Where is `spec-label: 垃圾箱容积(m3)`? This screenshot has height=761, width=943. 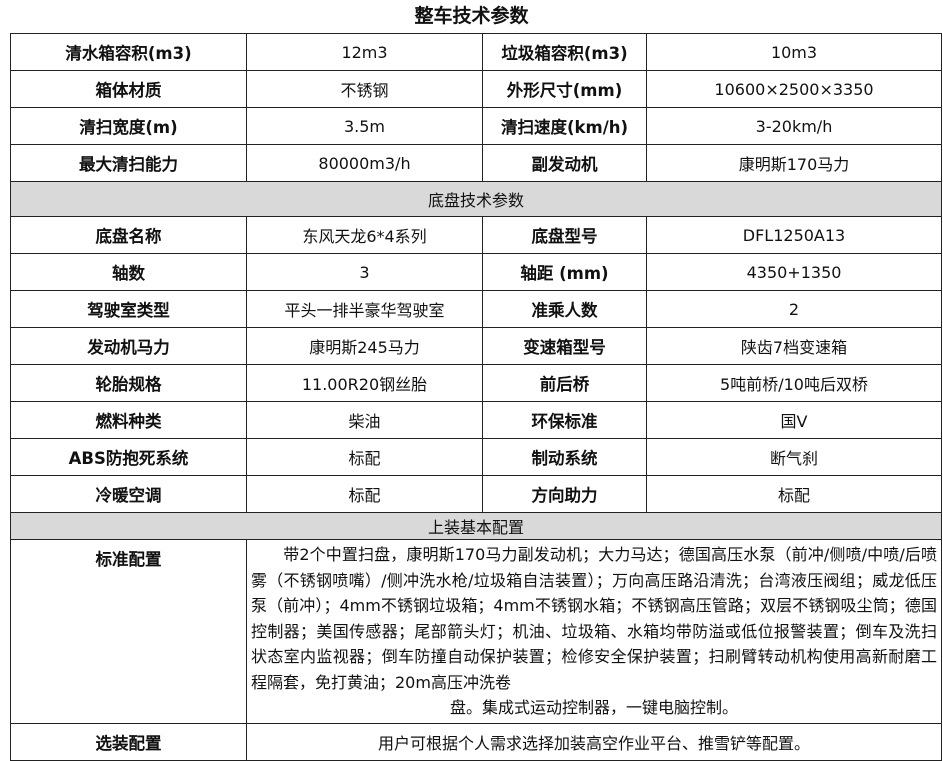 spec-label: 垃圾箱容积(m3) is located at coordinates (564, 52).